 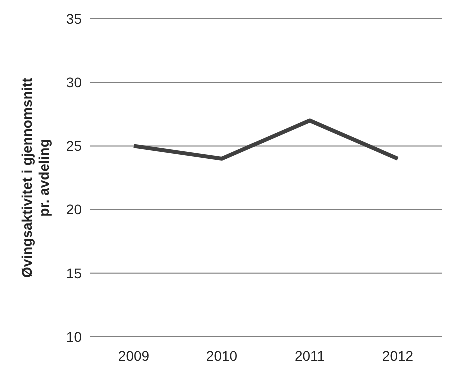 What do you see at coordinates (74, 146) in the screenshot?
I see `y-tick-label: 25` at bounding box center [74, 146].